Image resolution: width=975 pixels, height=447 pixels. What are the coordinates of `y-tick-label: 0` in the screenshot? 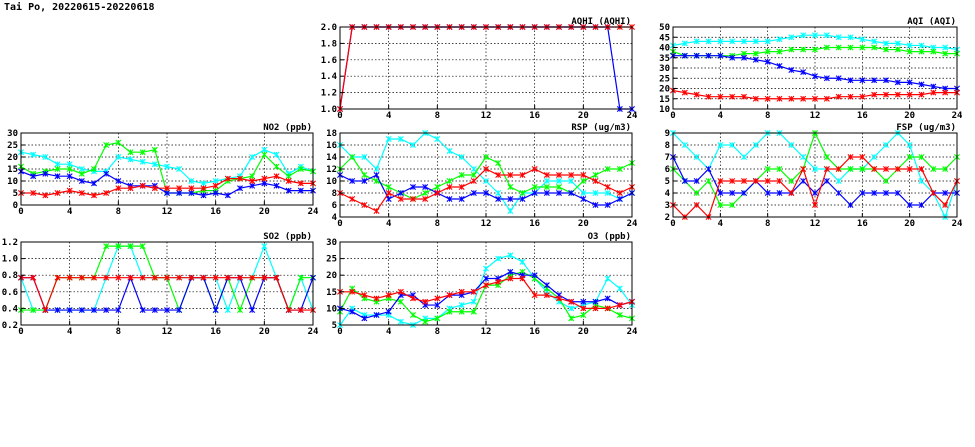 It's located at (15, 206).